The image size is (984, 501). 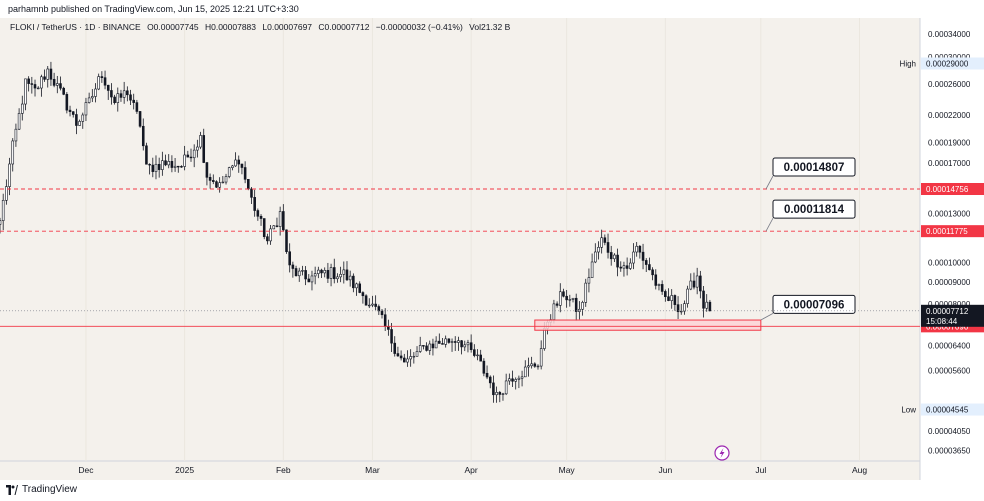 I want to click on callout-label: 0.00011814, so click(x=814, y=210).